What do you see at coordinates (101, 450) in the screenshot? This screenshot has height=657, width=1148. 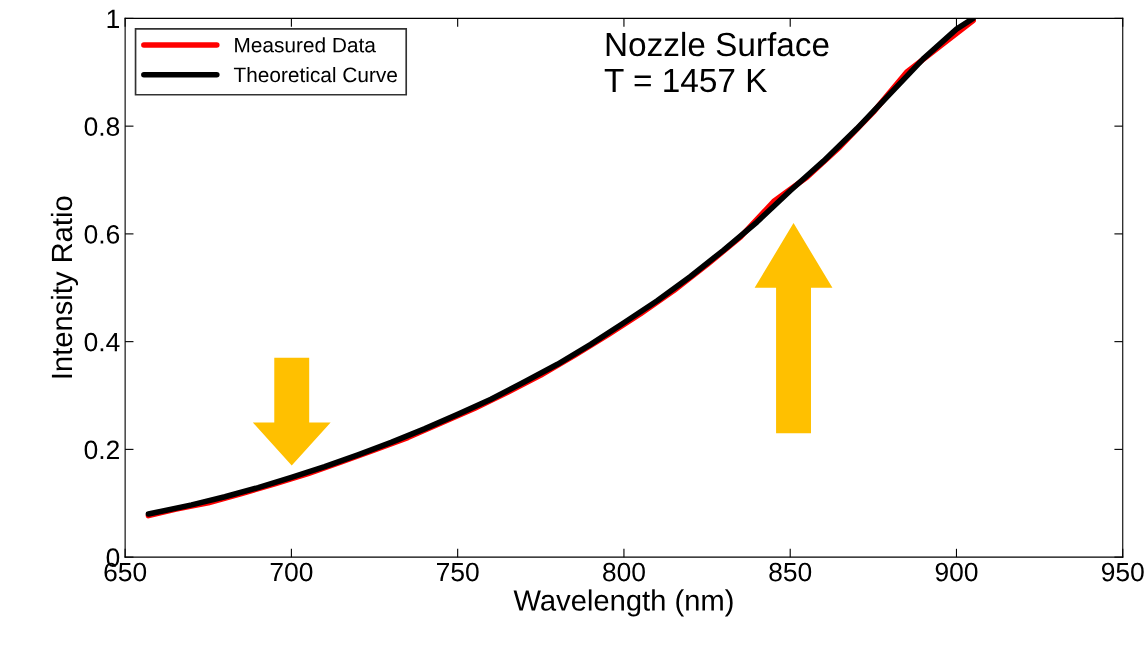 I see `y-tick-label: 0.2` at bounding box center [101, 450].